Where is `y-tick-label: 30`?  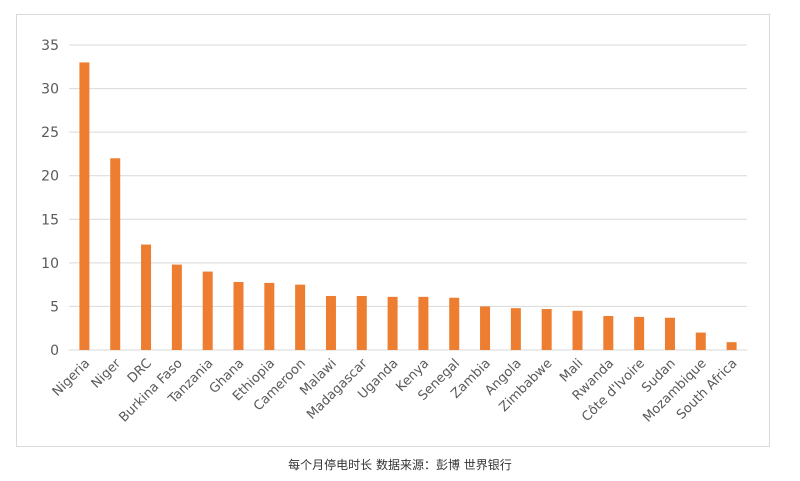
y-tick-label: 30 is located at coordinates (50, 90).